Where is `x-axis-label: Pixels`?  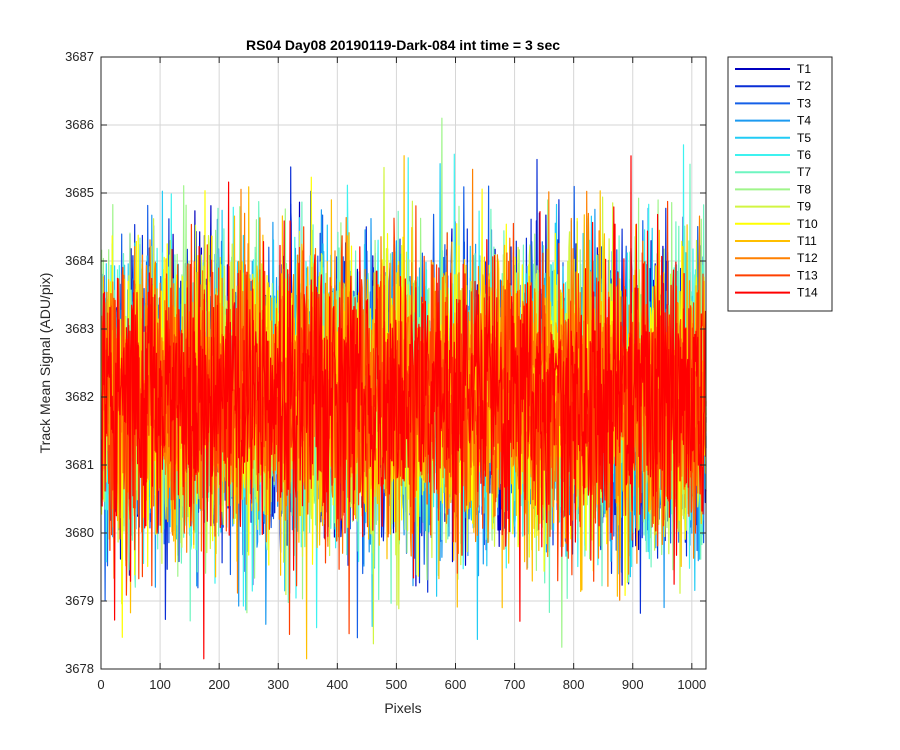
x-axis-label: Pixels is located at coordinates (402, 708).